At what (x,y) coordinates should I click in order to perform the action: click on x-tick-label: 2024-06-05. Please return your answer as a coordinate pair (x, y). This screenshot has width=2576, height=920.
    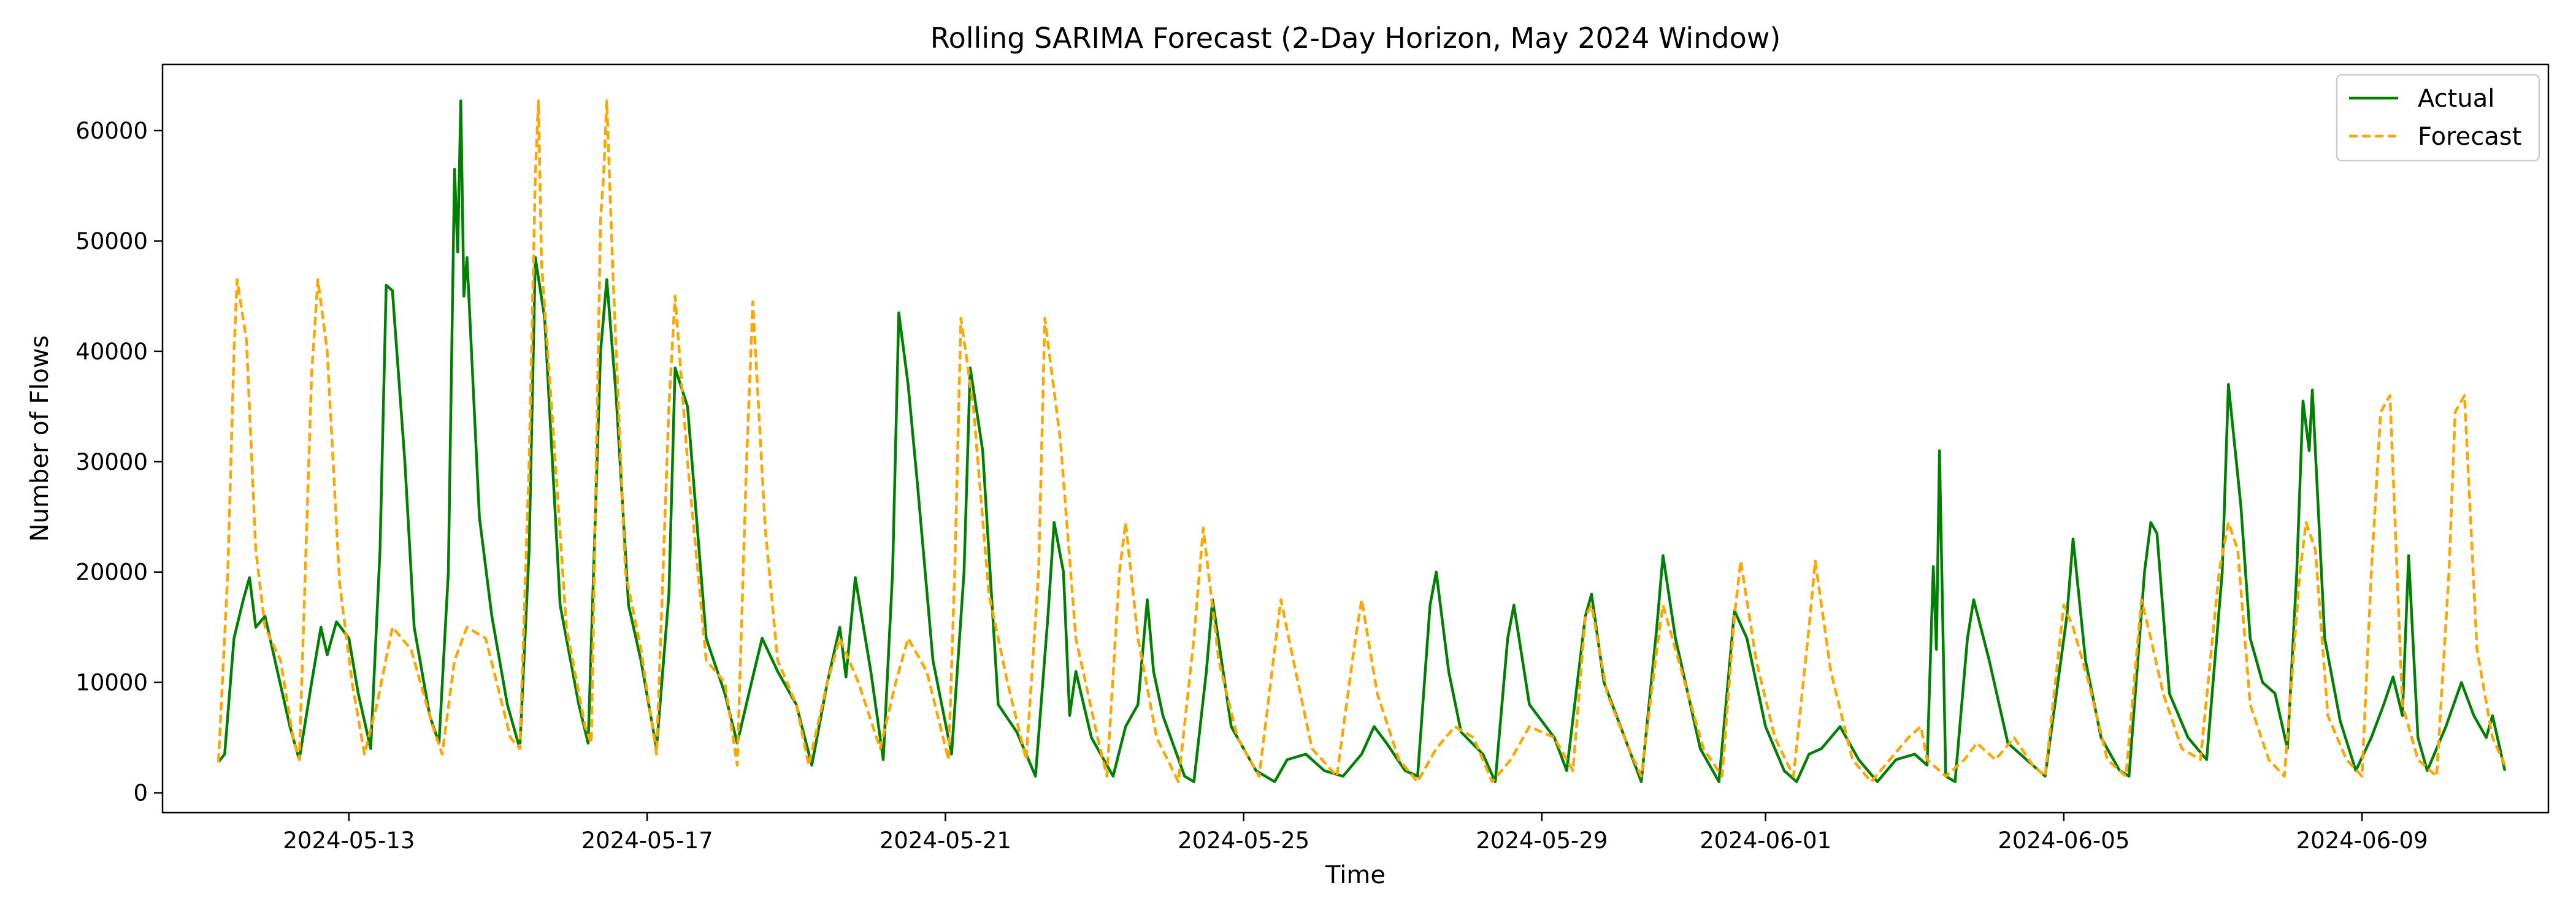
    Looking at the image, I should click on (2063, 840).